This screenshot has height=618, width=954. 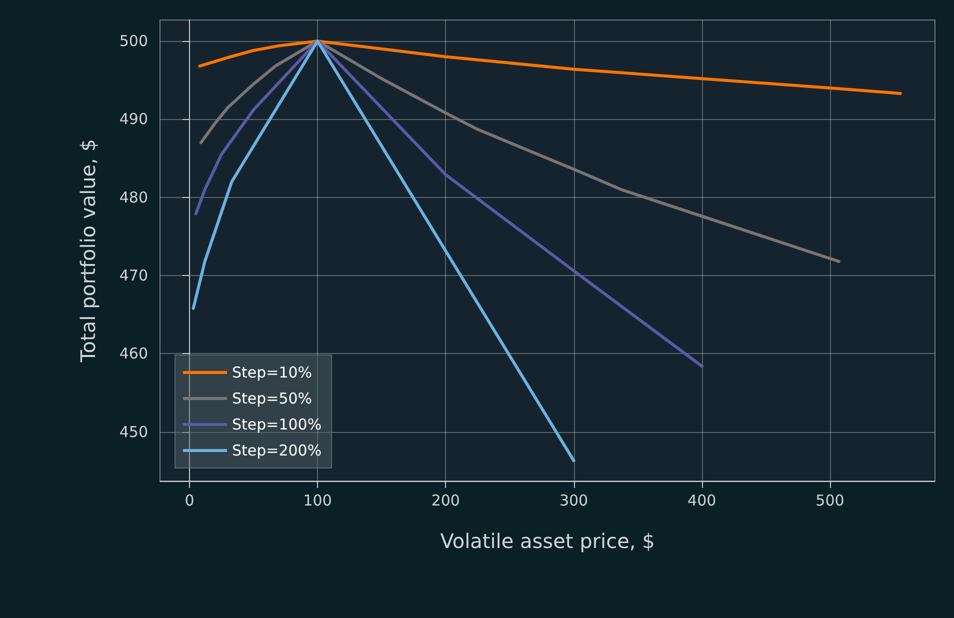 I want to click on x-axis-title: Volatile asset price, $, so click(x=547, y=541).